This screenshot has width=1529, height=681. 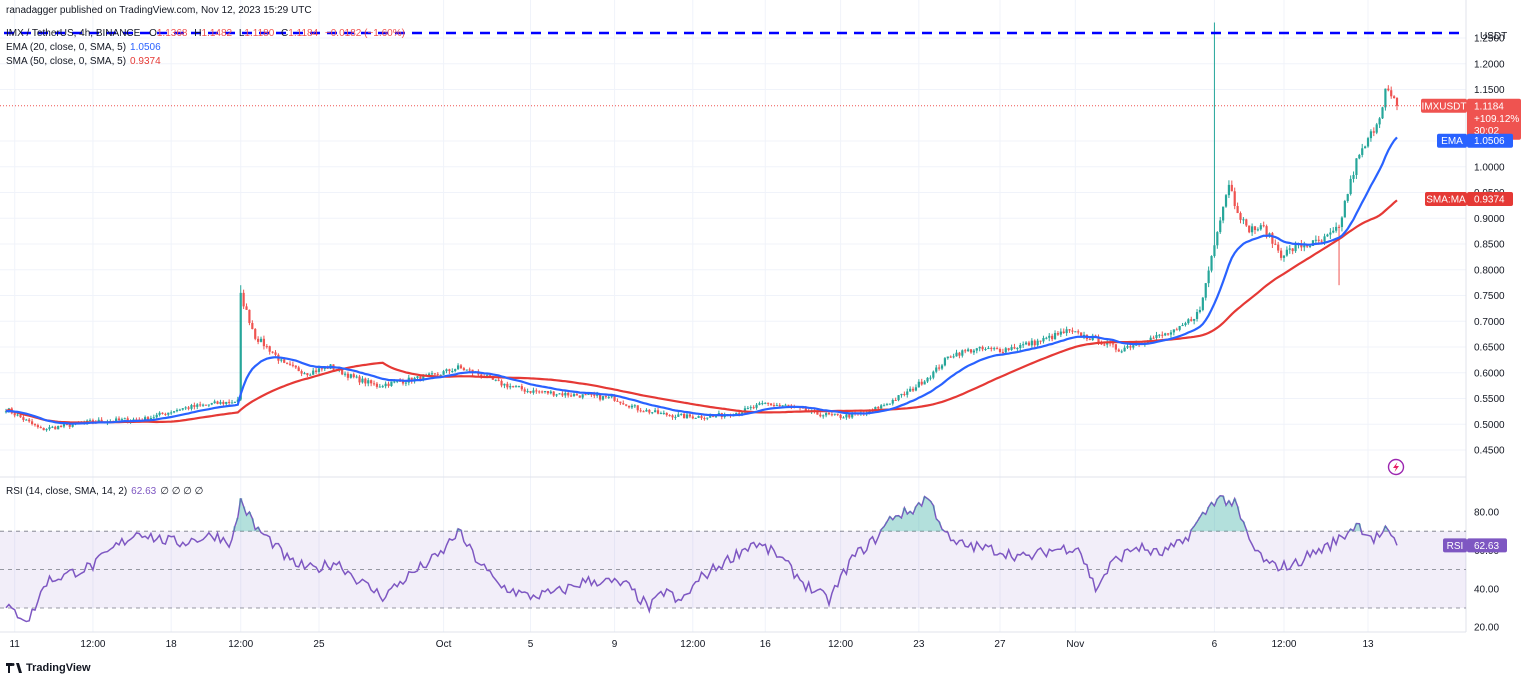 I want to click on ohlc-close: 1.1184, so click(x=303, y=33).